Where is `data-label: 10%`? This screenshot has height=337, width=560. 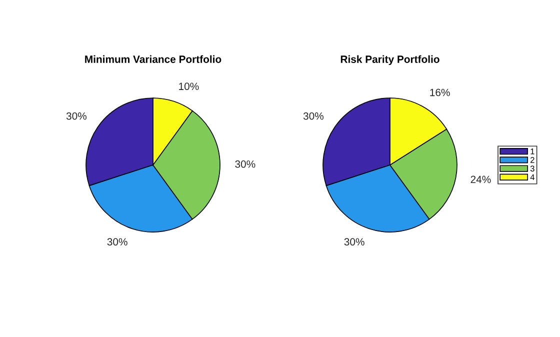 data-label: 10% is located at coordinates (189, 86).